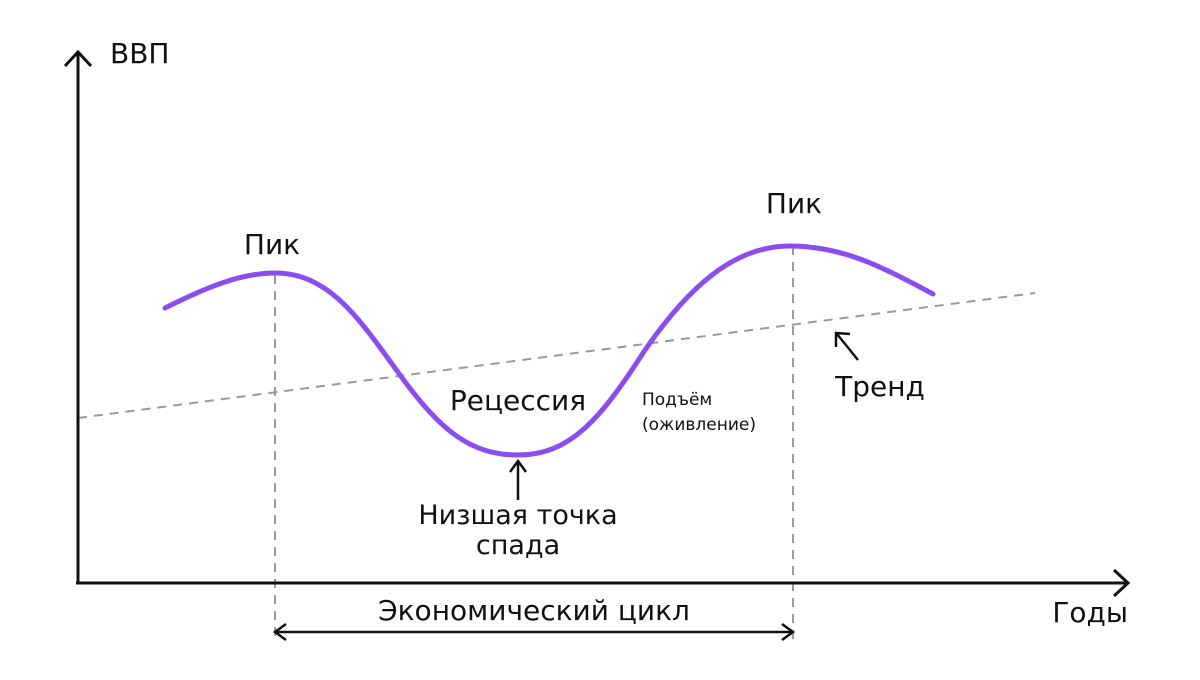  What do you see at coordinates (842, 339) in the screenshot?
I see `trend-arrow-head` at bounding box center [842, 339].